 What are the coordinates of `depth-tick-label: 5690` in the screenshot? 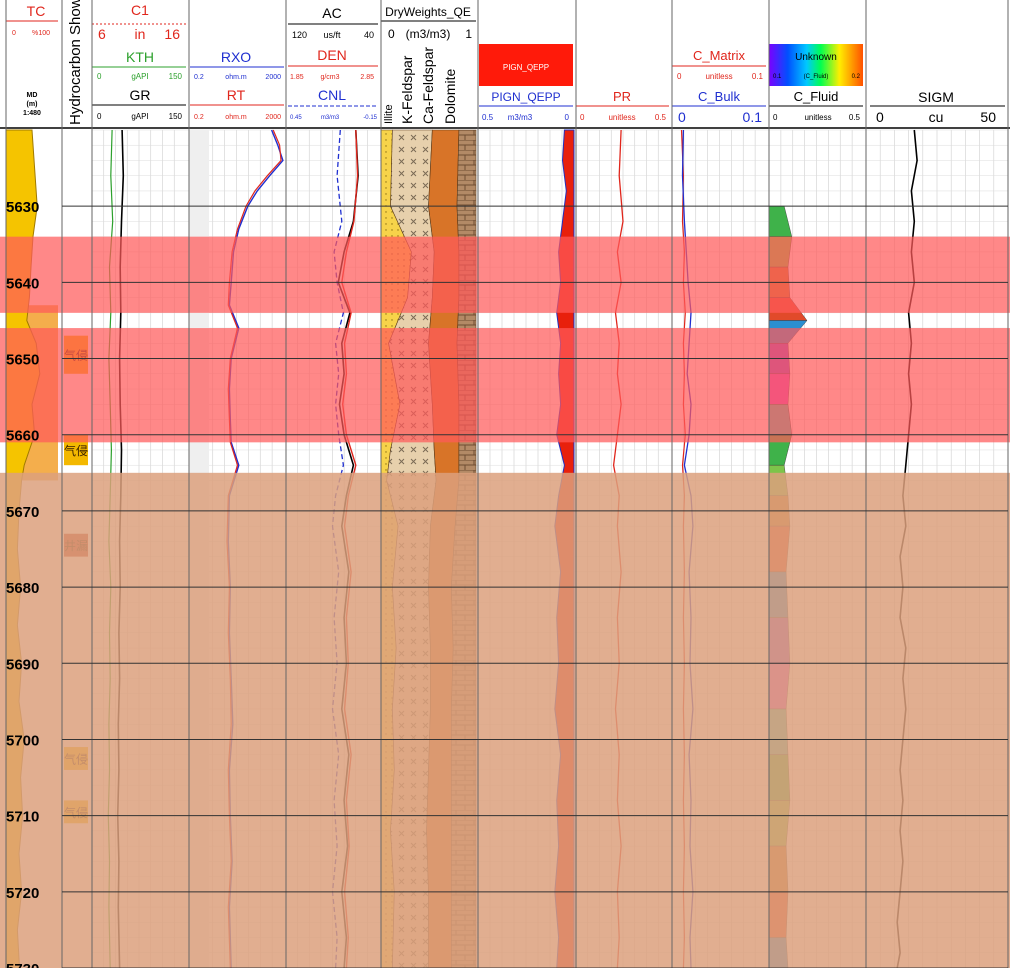 It's located at (22, 664).